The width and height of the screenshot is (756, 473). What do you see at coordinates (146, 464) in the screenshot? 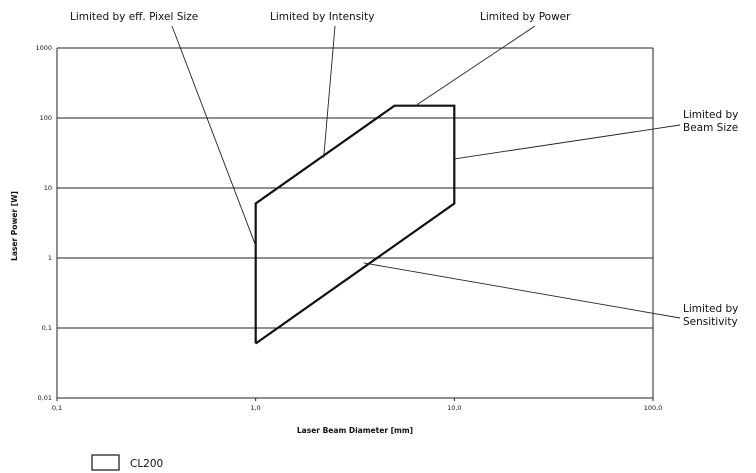
I see `legend-label: CL200` at bounding box center [146, 464].